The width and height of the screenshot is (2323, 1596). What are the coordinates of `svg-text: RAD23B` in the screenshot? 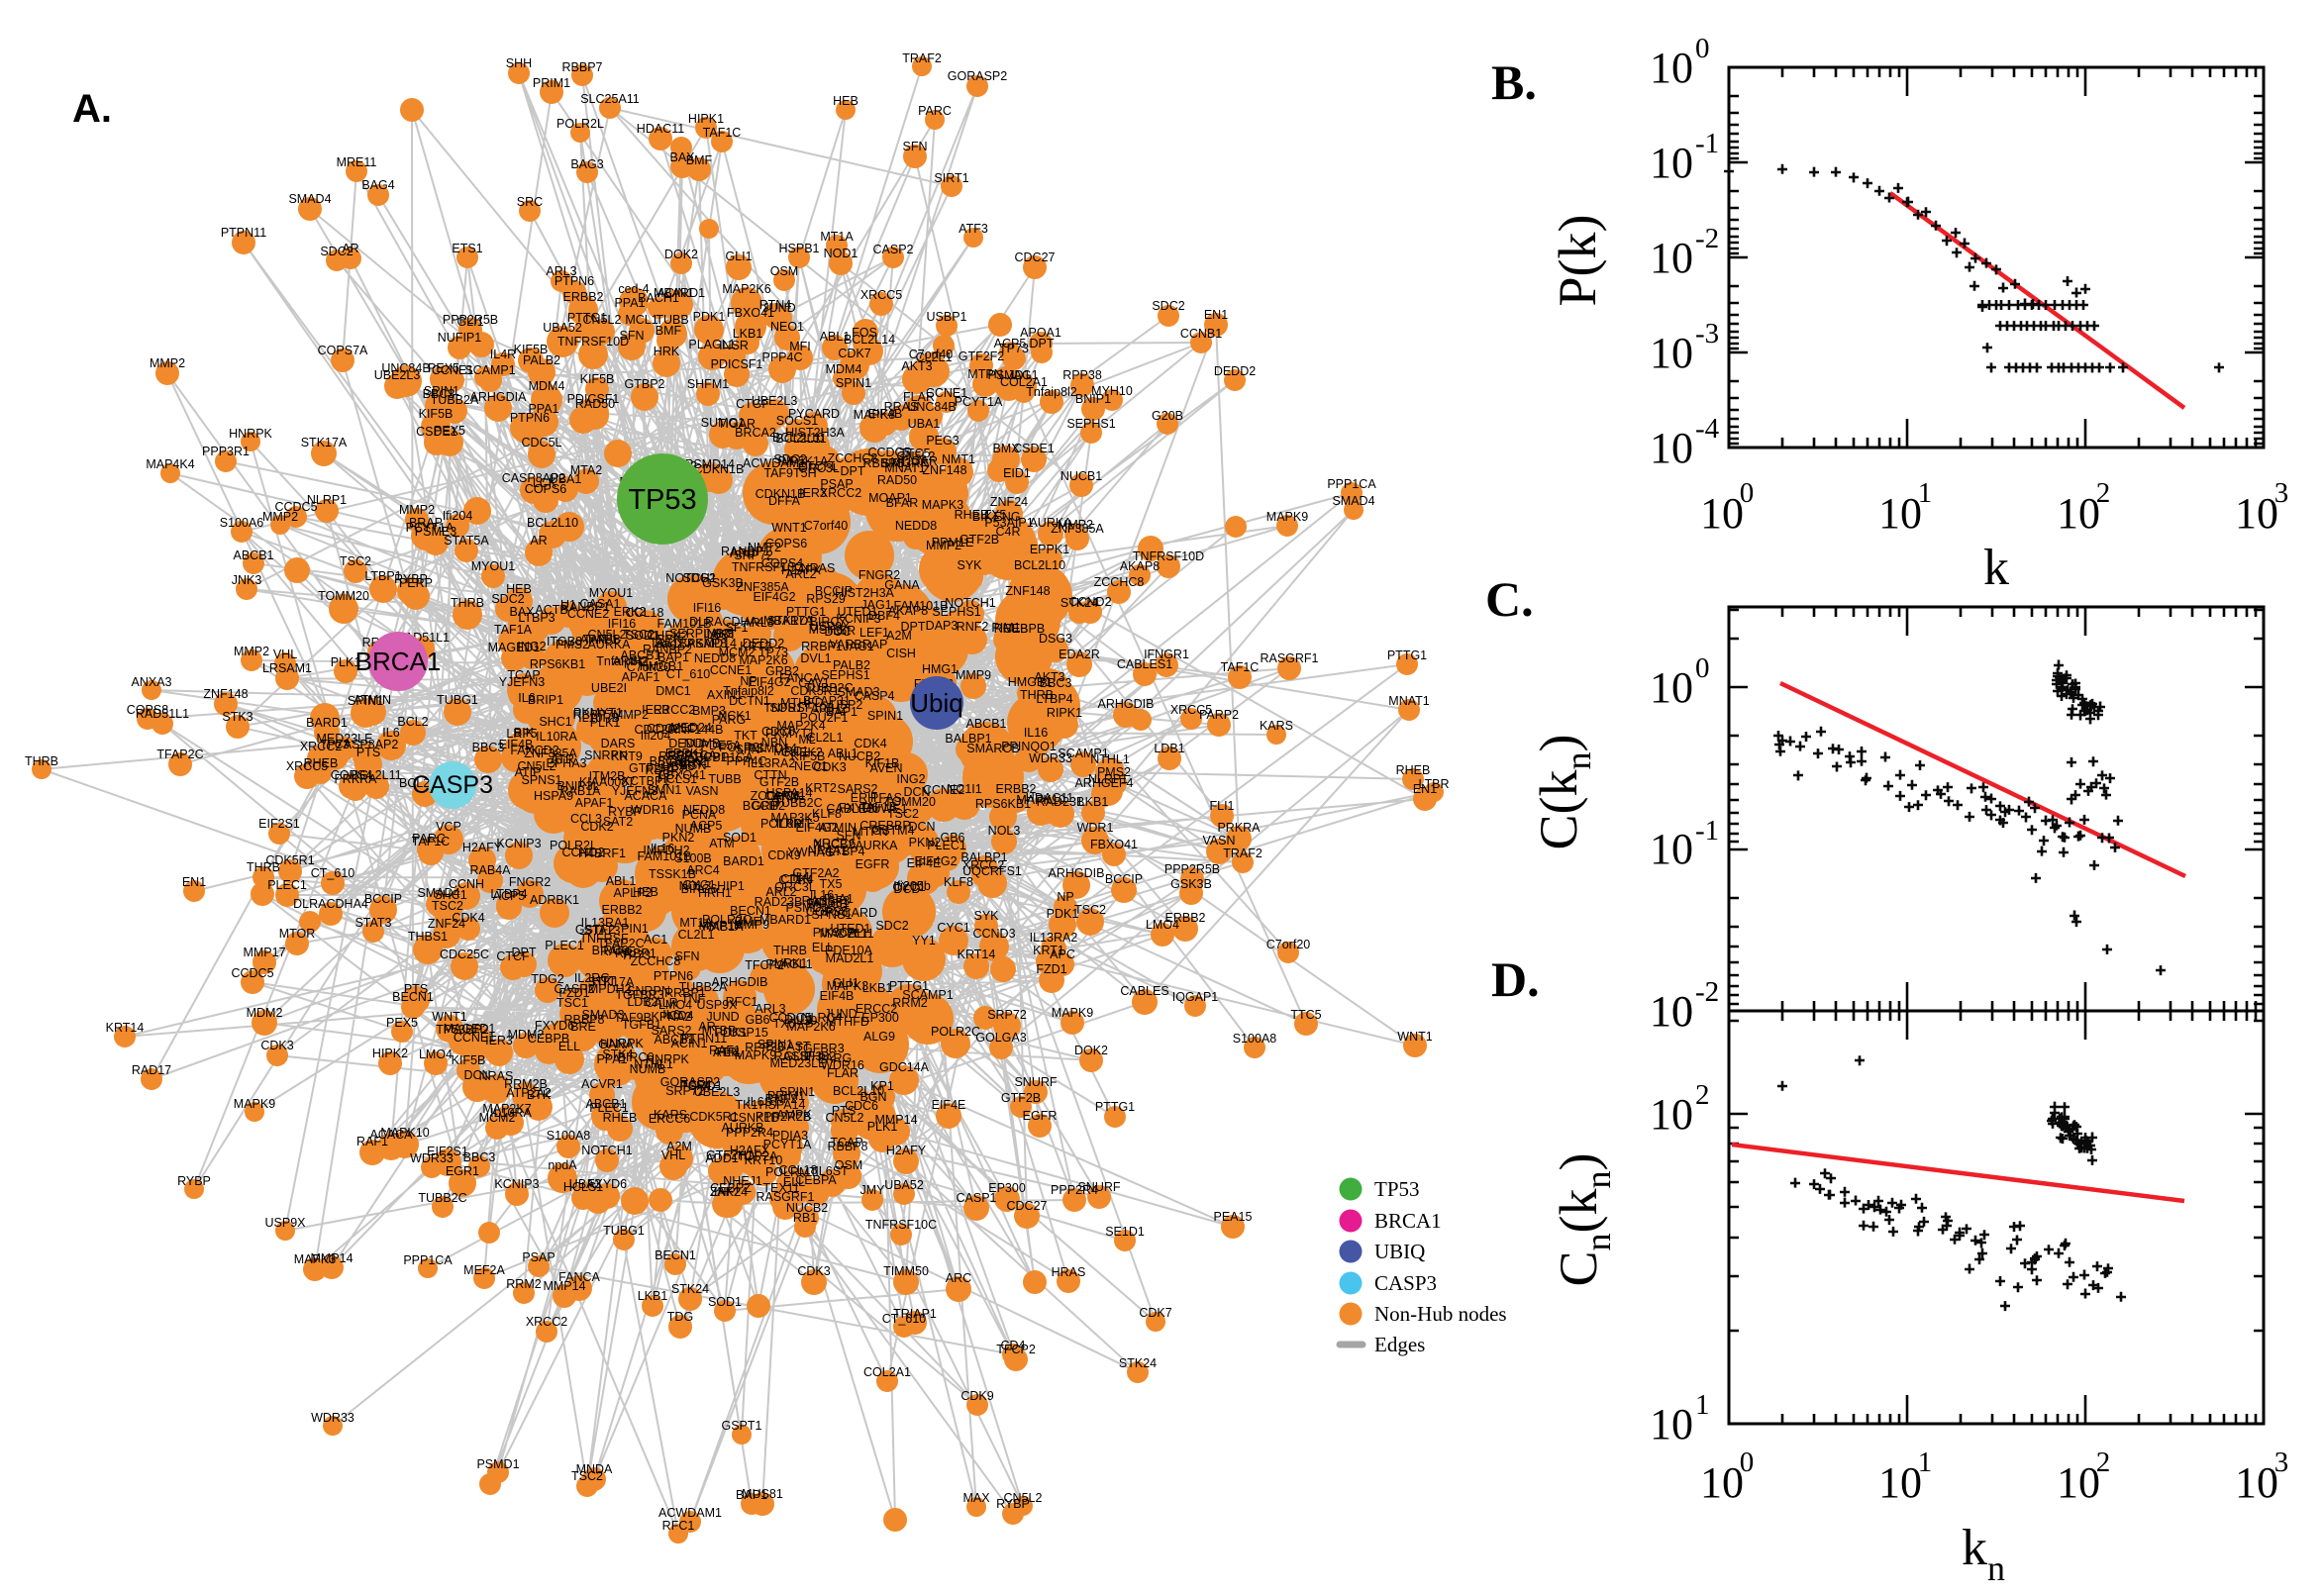 It's located at (1061, 802).